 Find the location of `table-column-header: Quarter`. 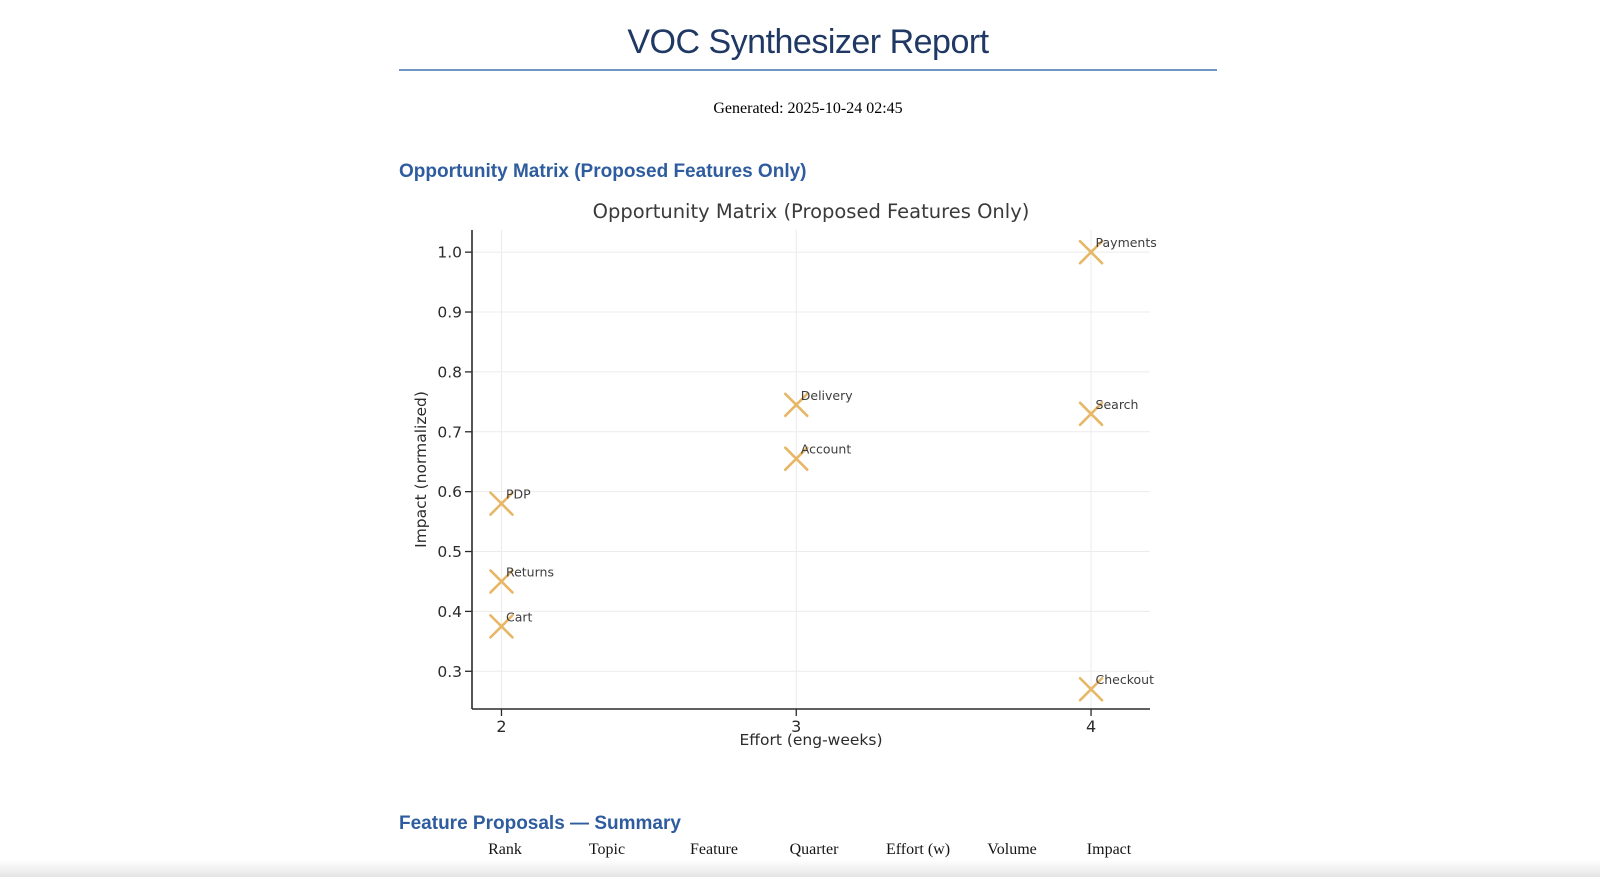

table-column-header: Quarter is located at coordinates (814, 849).